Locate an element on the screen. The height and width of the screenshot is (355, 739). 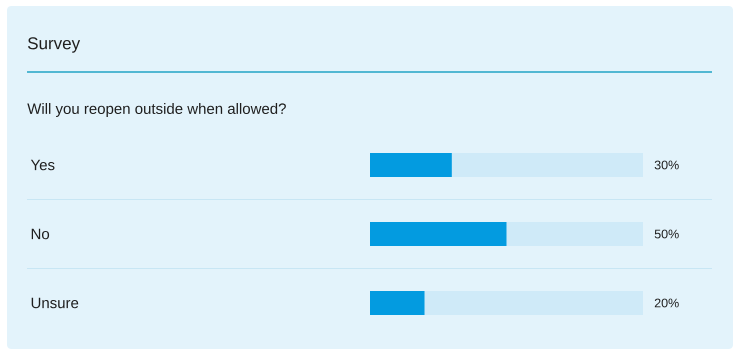
y-tick-label: Unsure is located at coordinates (55, 303).